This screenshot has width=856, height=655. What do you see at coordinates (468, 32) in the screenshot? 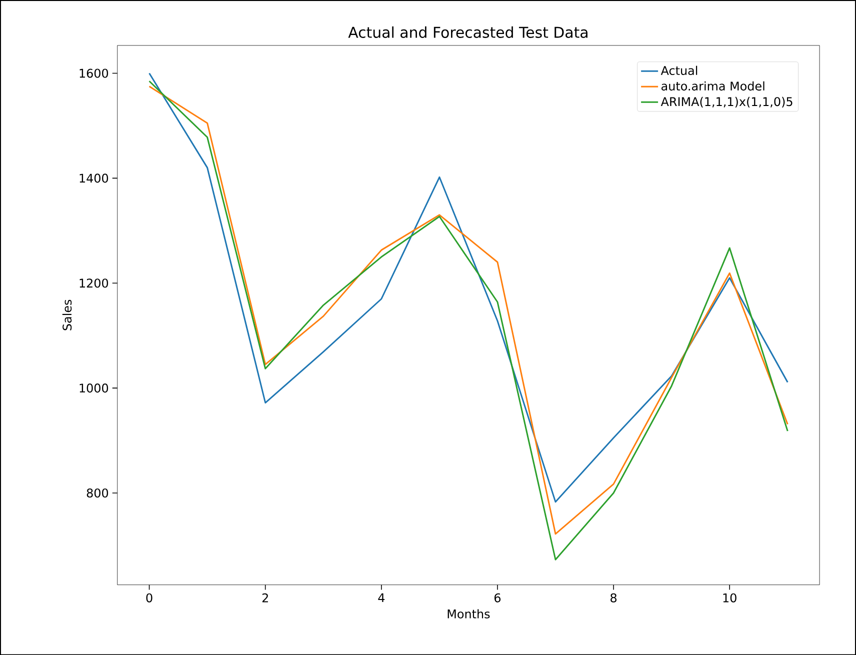
I see `chart-title: Actual and Forecasted Test Data` at bounding box center [468, 32].